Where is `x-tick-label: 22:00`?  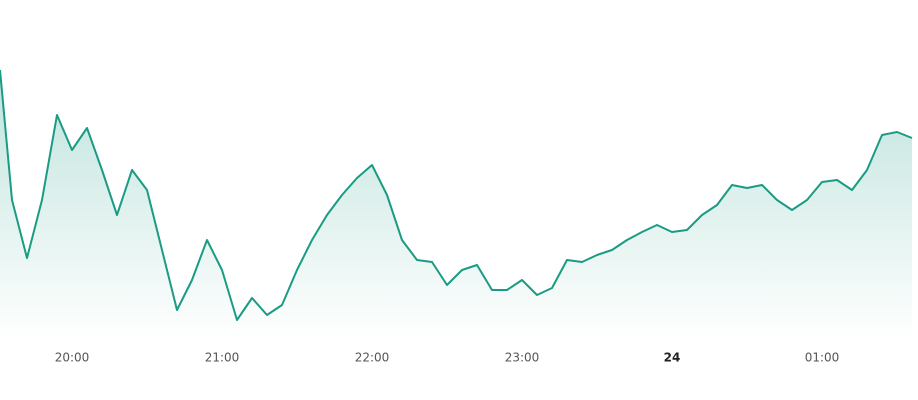 x-tick-label: 22:00 is located at coordinates (372, 358).